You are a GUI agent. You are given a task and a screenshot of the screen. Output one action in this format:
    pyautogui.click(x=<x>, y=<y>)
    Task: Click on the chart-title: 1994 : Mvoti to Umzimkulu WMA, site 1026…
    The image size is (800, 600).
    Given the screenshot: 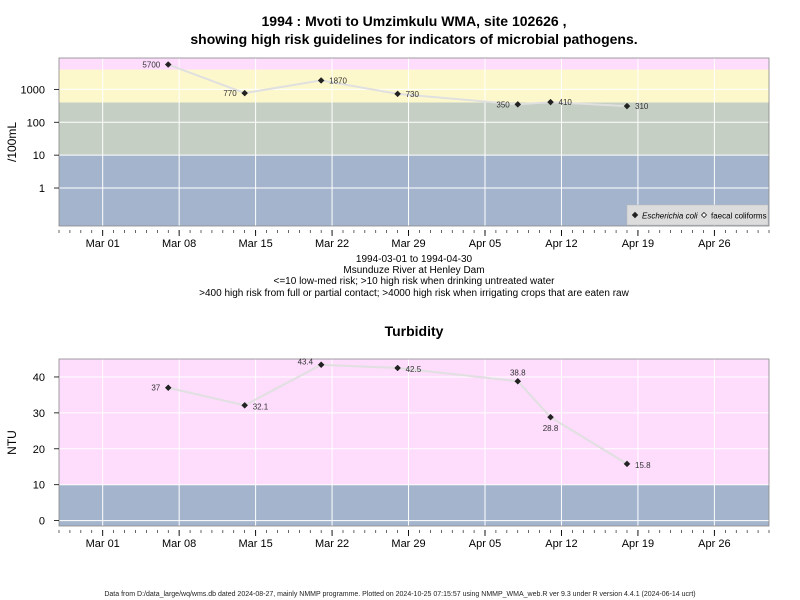 What is the action you would take?
    pyautogui.click(x=414, y=21)
    